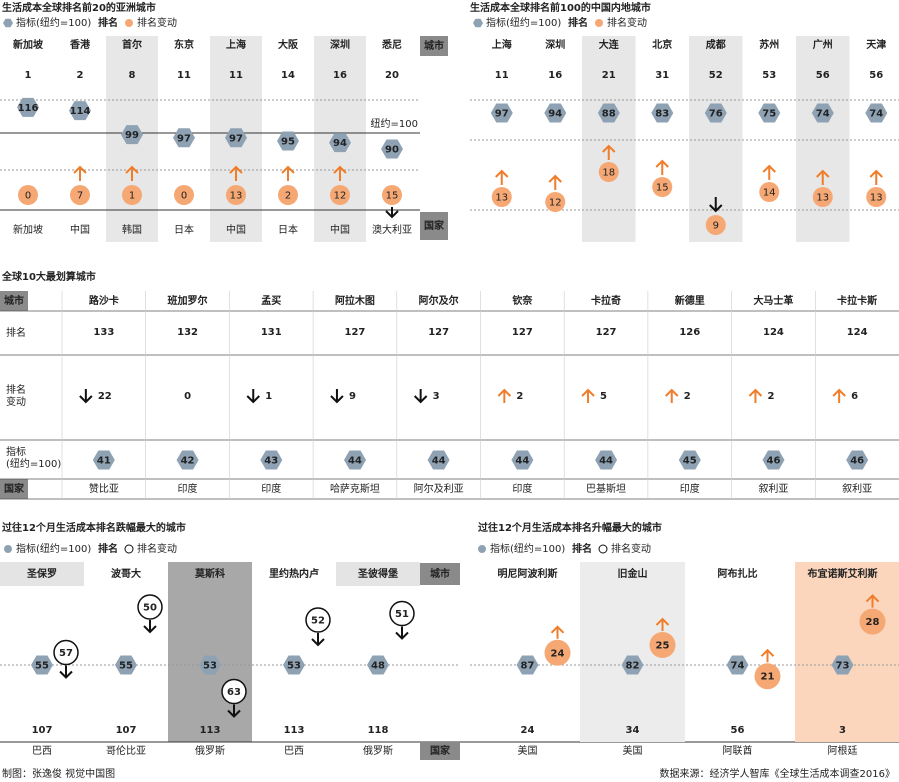  Describe the element at coordinates (294, 730) in the screenshot. I see `rank: 113` at that location.